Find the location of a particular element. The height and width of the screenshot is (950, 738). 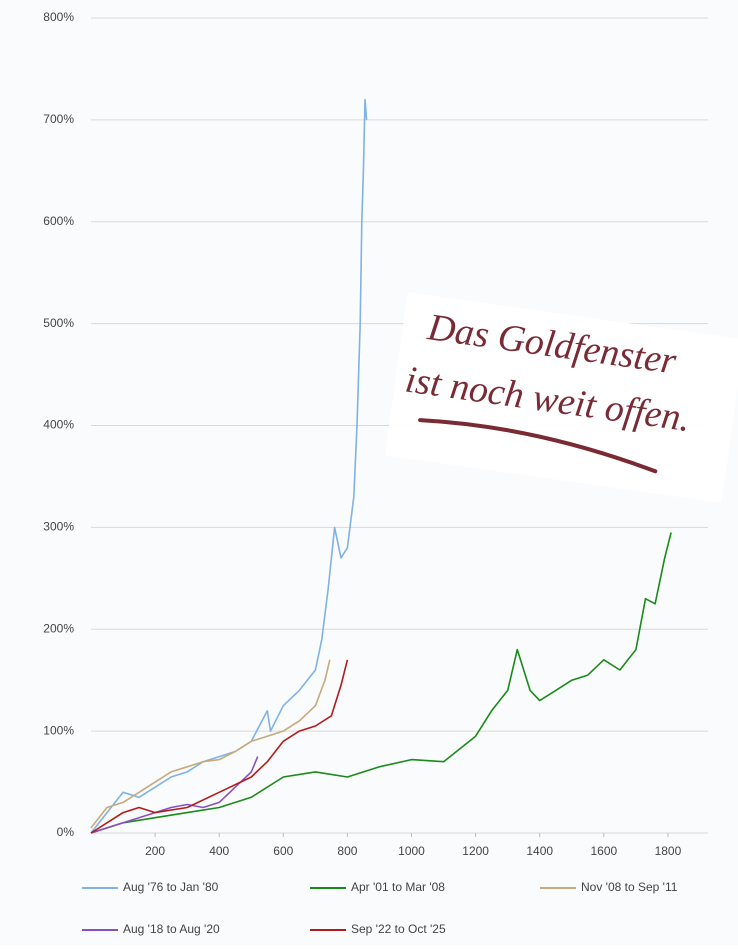

legend-label: Sep '22 to Oct '25 is located at coordinates (398, 929).